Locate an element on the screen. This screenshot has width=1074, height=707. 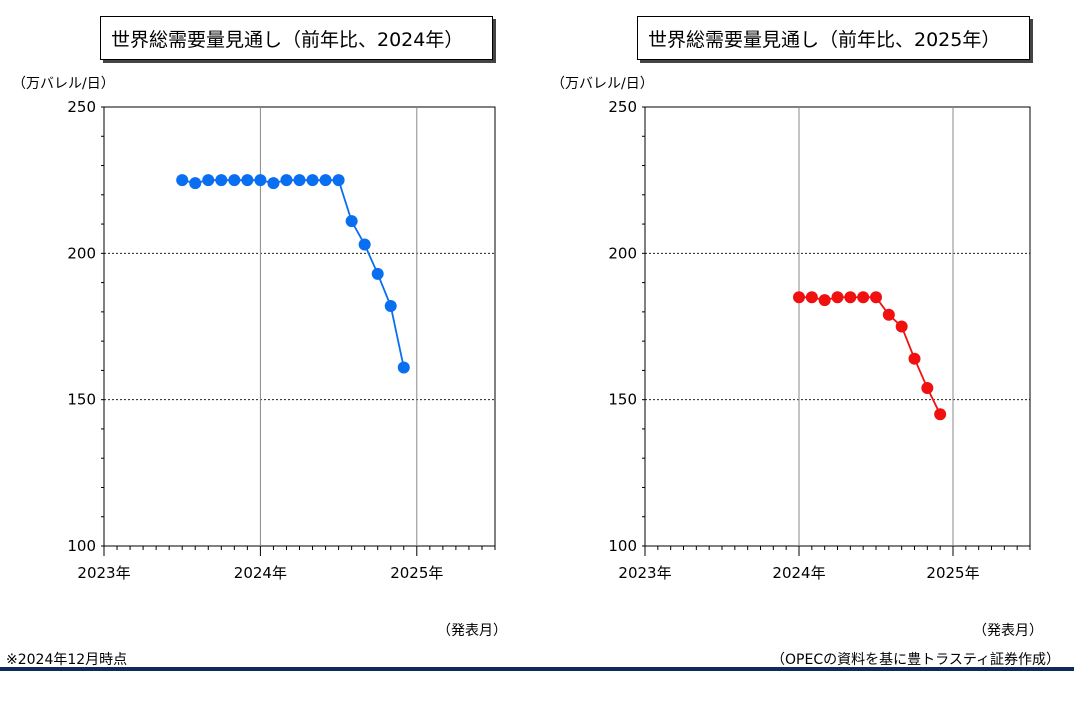
chart-title-2025: 世界総需要量見通し（前年比、2025年） is located at coordinates (833, 38).